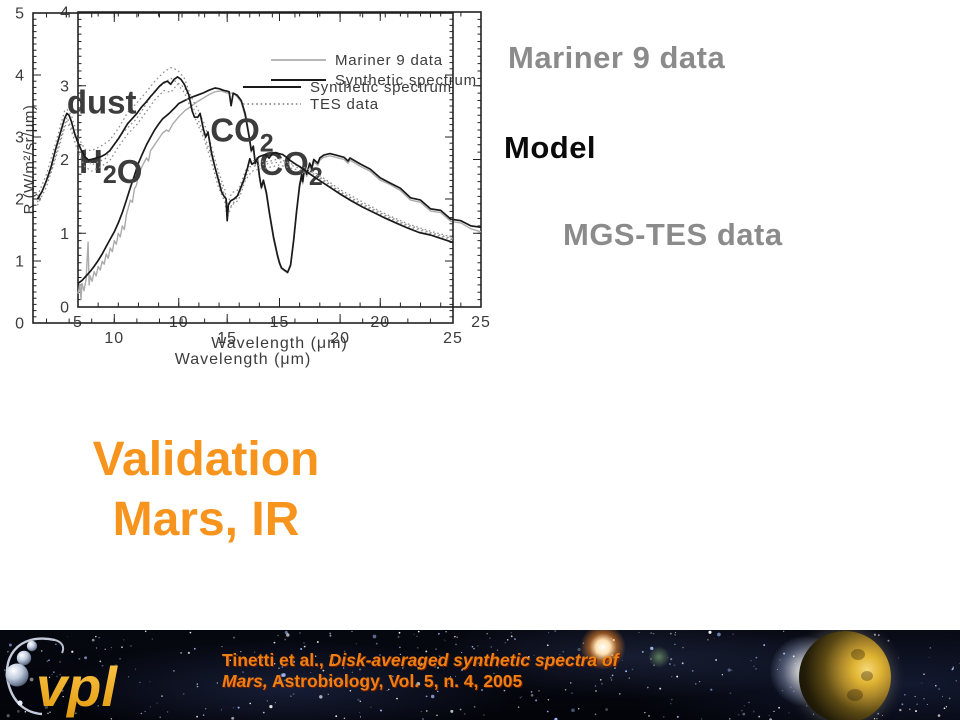 Image resolution: width=960 pixels, height=720 pixels. I want to click on logo-sphere-dot, so click(20, 703).